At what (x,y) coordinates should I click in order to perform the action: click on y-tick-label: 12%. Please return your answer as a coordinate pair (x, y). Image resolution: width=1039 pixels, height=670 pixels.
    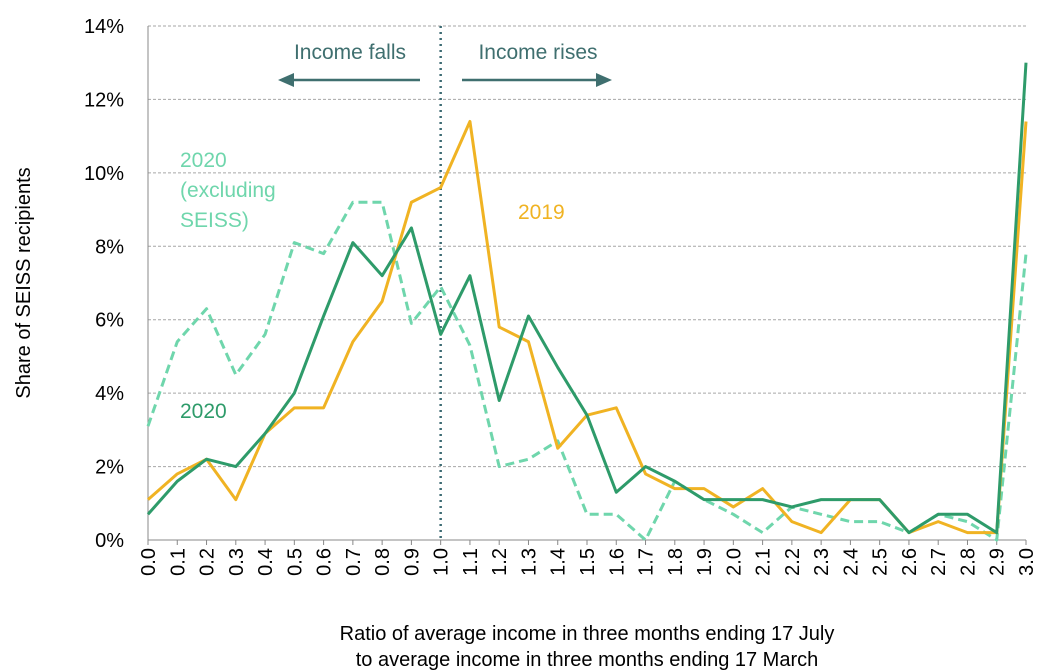
    Looking at the image, I should click on (104, 100).